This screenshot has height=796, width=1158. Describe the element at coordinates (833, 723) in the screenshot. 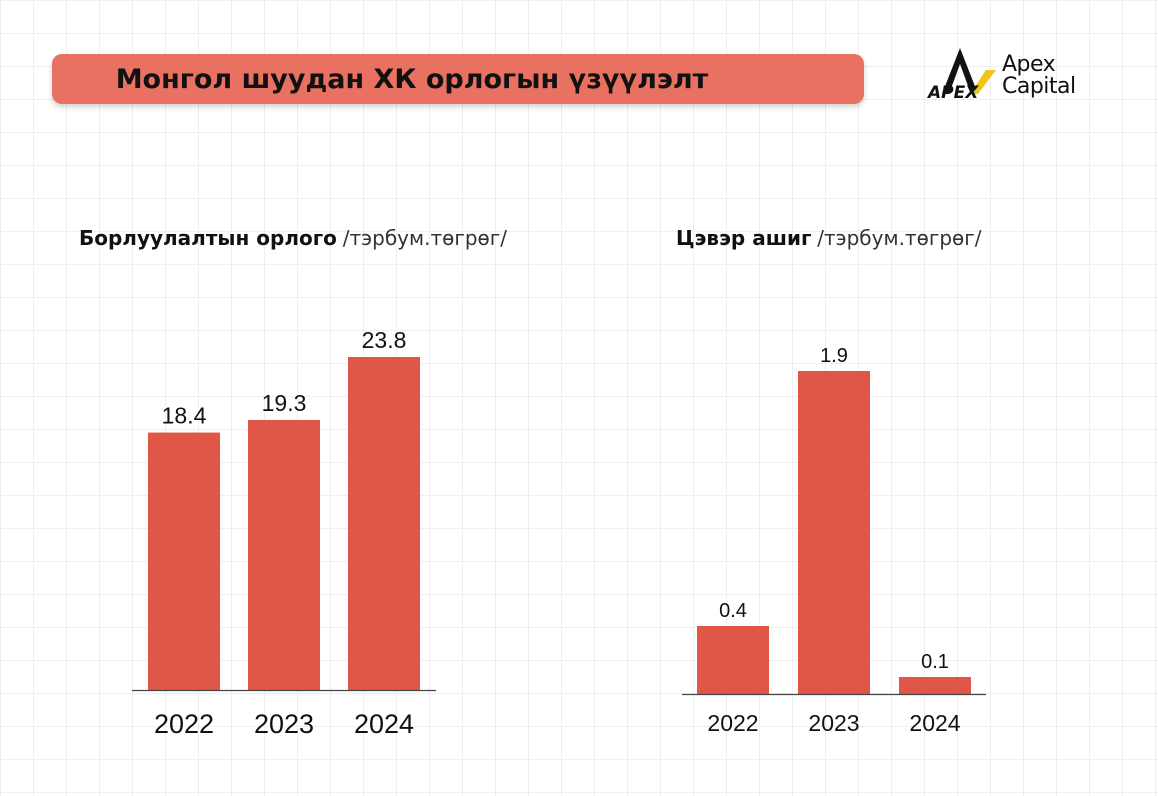

I see `profit-category-label-2023: 2023` at that location.